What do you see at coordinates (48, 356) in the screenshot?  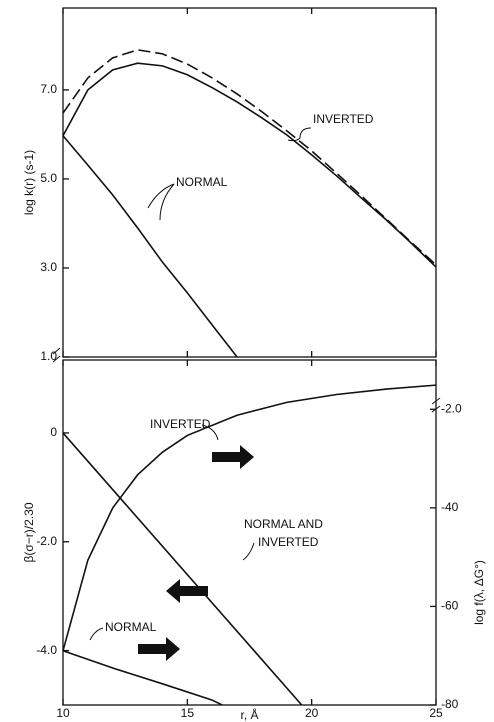 I see `y-tick-label: 1.0` at bounding box center [48, 356].